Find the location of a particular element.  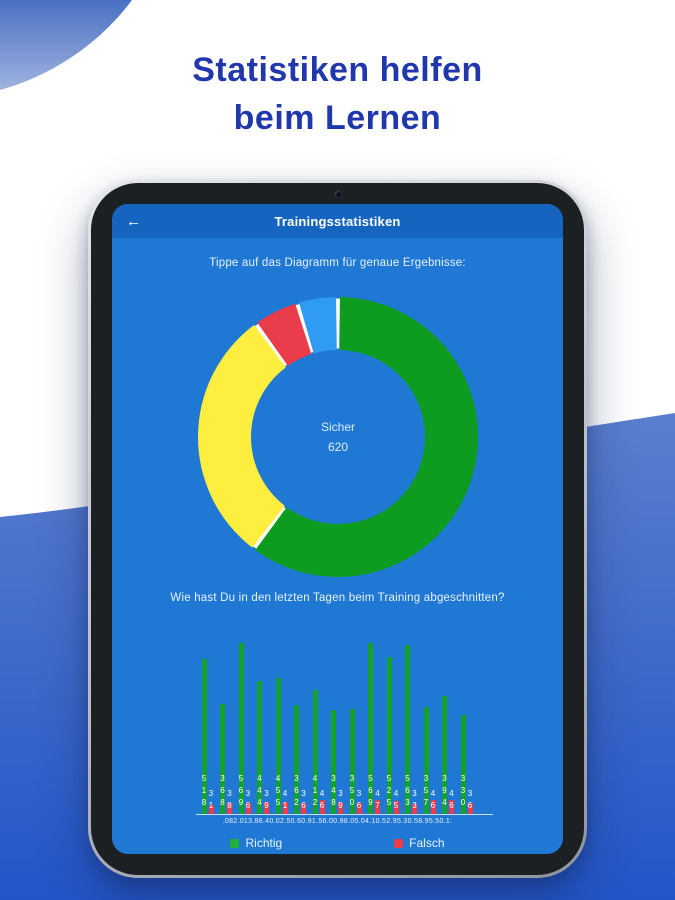

legend-item-falsch: Falsch is located at coordinates (419, 843).